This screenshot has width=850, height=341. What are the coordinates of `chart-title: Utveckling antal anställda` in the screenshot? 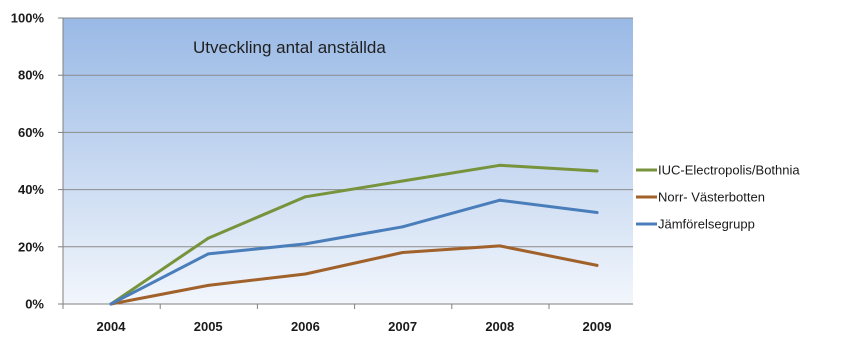 It's located at (289, 47).